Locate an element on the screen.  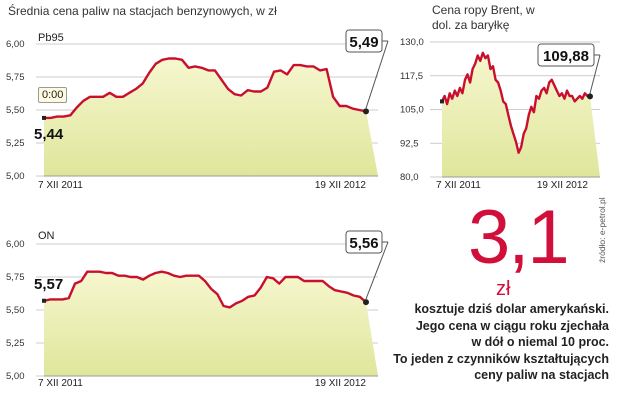
on-end-value-label: 5,56 is located at coordinates (363, 243).